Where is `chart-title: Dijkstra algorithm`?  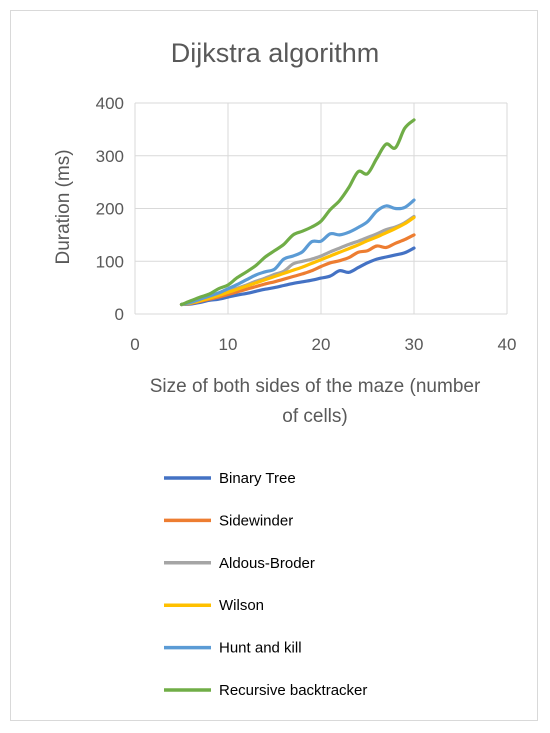
chart-title: Dijkstra algorithm is located at coordinates (275, 53).